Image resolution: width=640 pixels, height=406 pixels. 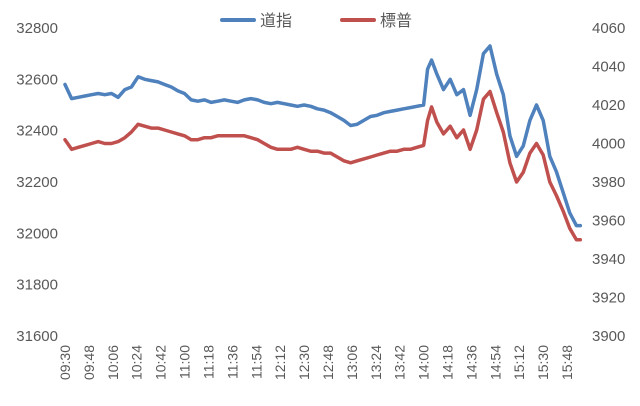 I want to click on x-axis-tick-label: 10:06, so click(x=113, y=362).